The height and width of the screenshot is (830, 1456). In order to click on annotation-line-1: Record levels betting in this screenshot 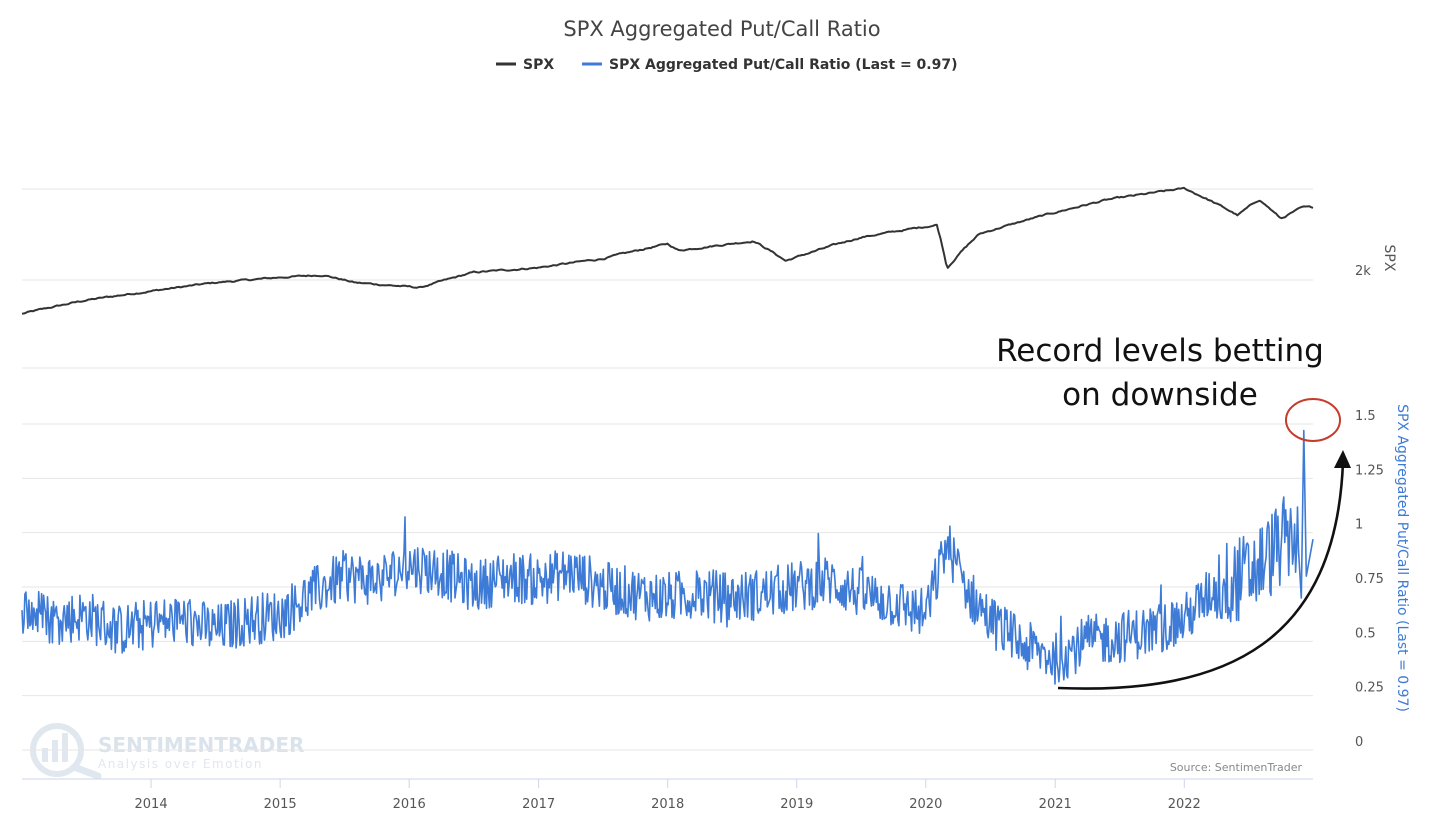, I will do `click(1160, 351)`.